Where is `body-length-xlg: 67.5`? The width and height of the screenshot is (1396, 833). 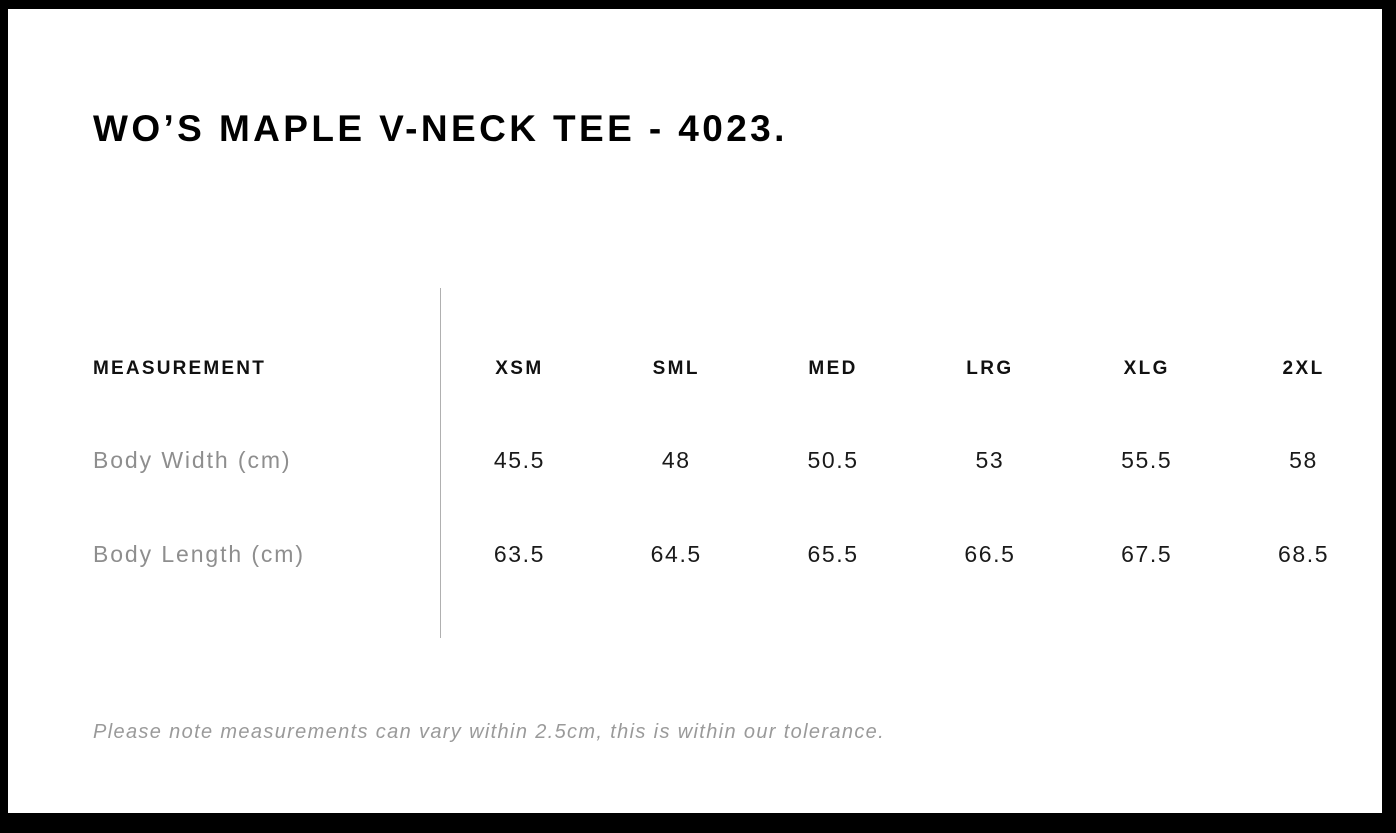
body-length-xlg: 67.5 is located at coordinates (1147, 553).